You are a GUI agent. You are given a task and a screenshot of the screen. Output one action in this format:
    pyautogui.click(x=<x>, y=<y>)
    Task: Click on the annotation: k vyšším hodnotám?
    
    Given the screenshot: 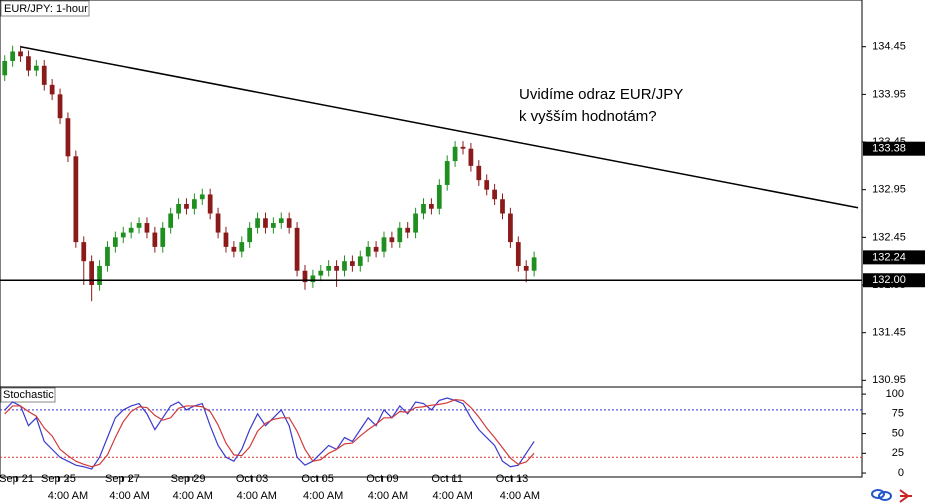 What is the action you would take?
    pyautogui.click(x=588, y=116)
    